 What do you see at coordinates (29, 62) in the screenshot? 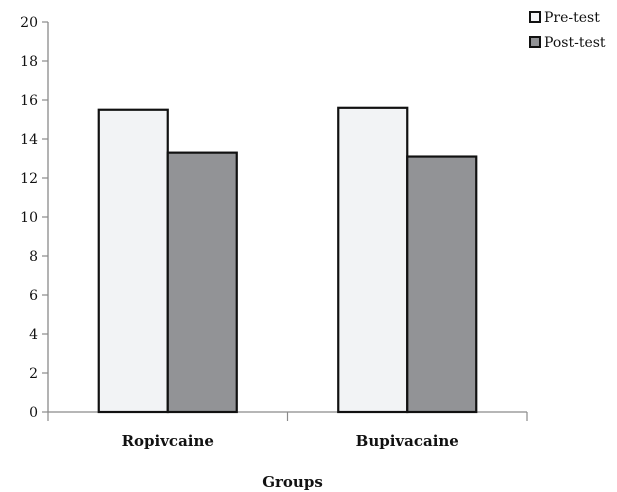
I see `y-tick-label: 18` at bounding box center [29, 62].